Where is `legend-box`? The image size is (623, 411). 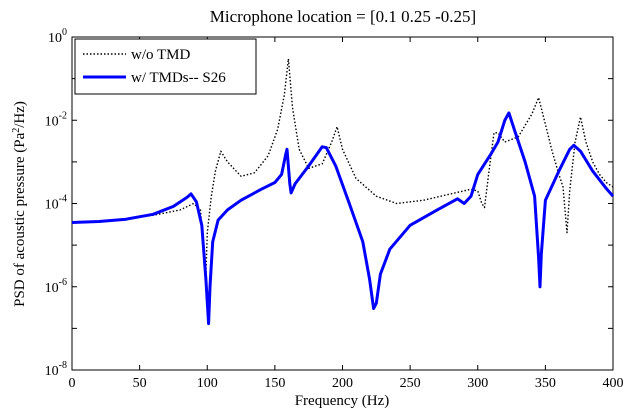 legend-box is located at coordinates (165, 66).